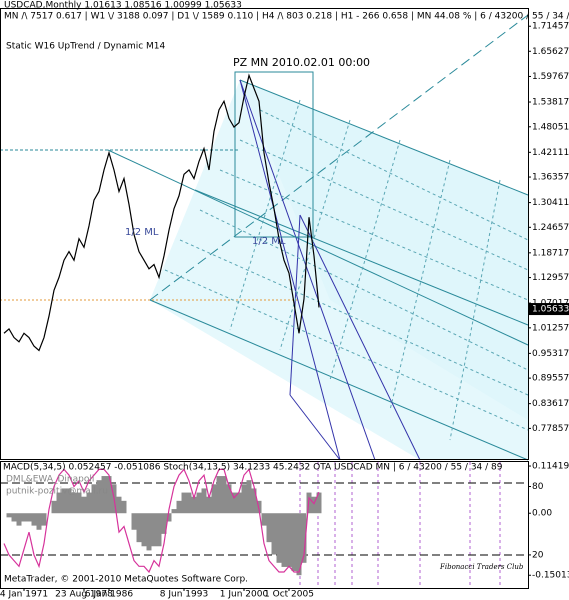  What do you see at coordinates (550, 203) in the screenshot?
I see `y-tick-label: 1.30411` at bounding box center [550, 203].